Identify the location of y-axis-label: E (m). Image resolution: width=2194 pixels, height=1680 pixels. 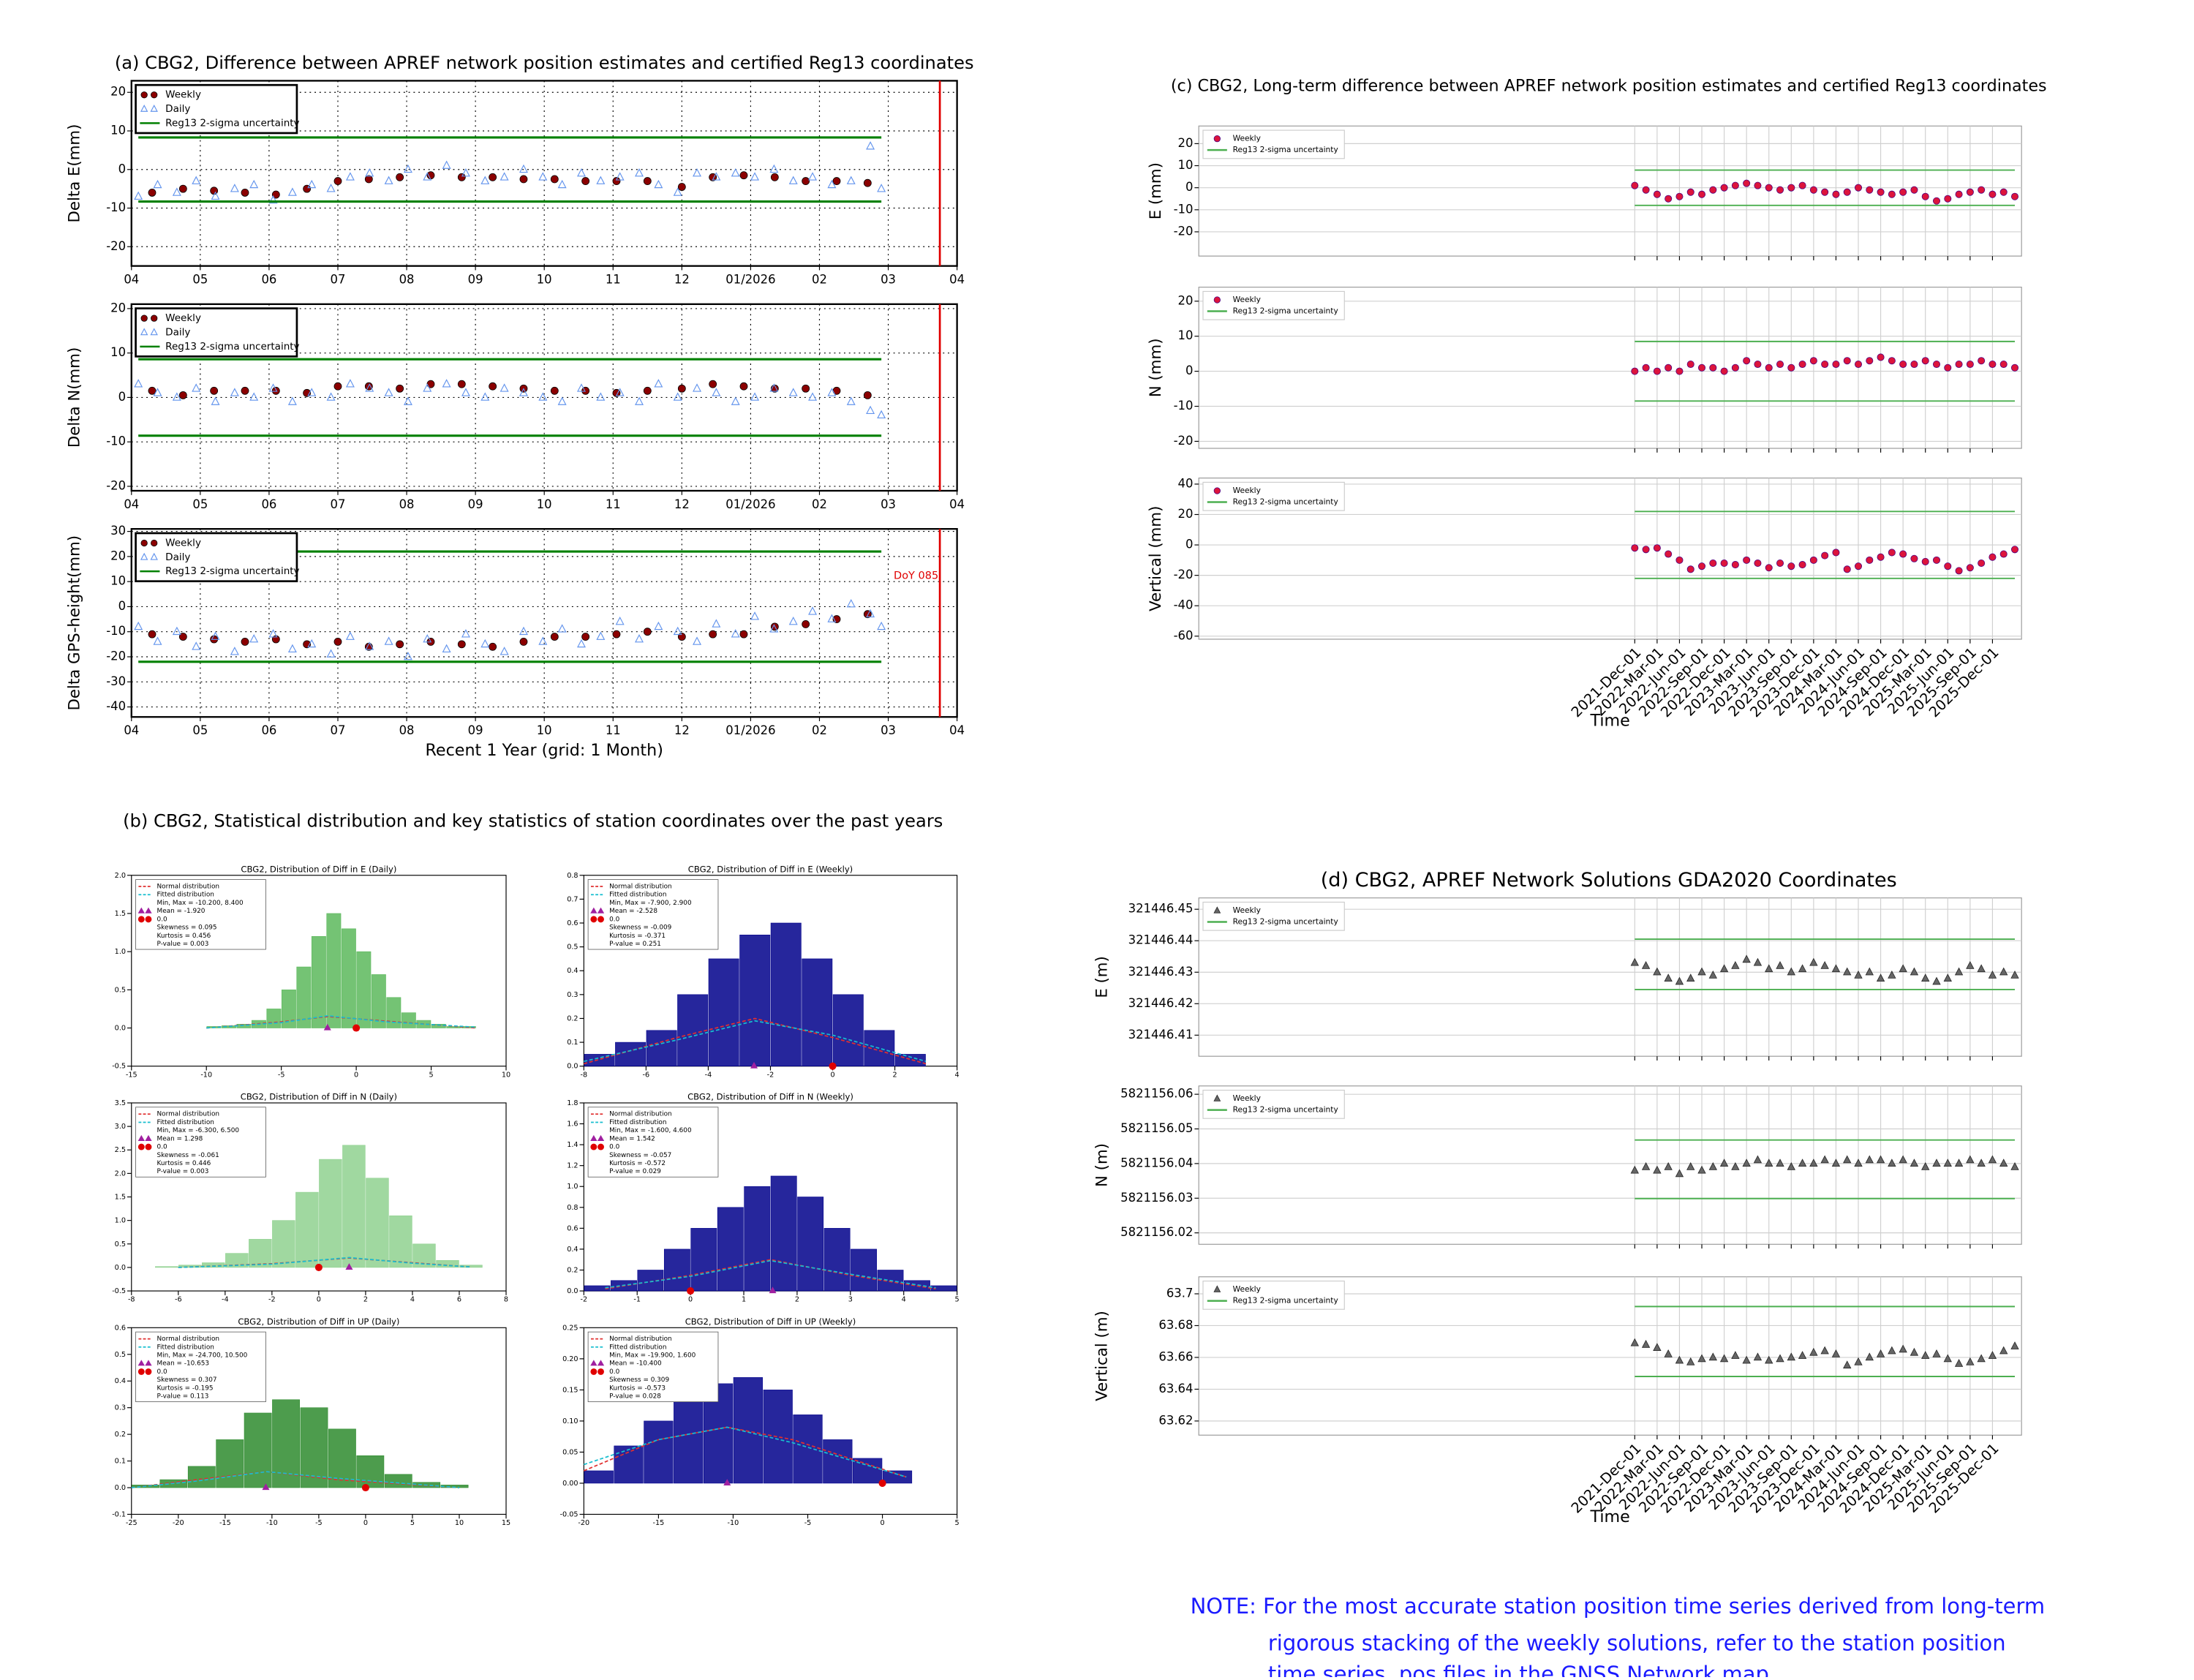
(1102, 977).